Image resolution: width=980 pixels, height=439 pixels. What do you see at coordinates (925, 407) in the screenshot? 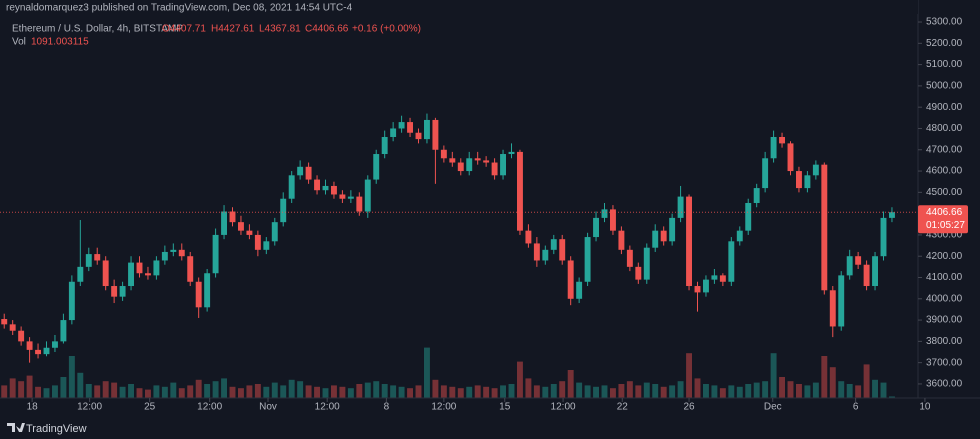
I see `x-tick-label: 10` at bounding box center [925, 407].